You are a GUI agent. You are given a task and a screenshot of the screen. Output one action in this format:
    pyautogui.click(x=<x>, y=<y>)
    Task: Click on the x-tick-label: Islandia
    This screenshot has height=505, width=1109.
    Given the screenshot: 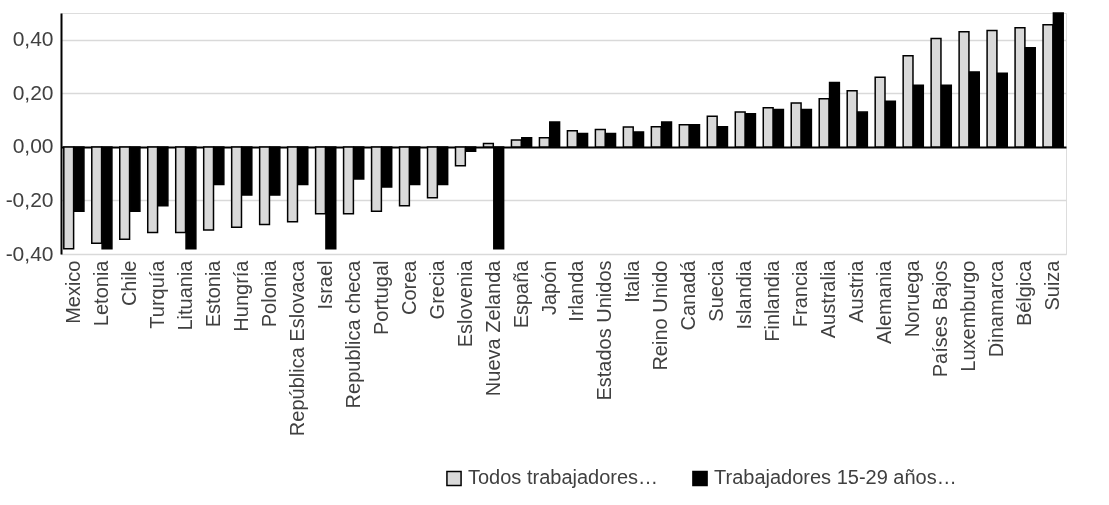 What is the action you would take?
    pyautogui.click(x=744, y=294)
    